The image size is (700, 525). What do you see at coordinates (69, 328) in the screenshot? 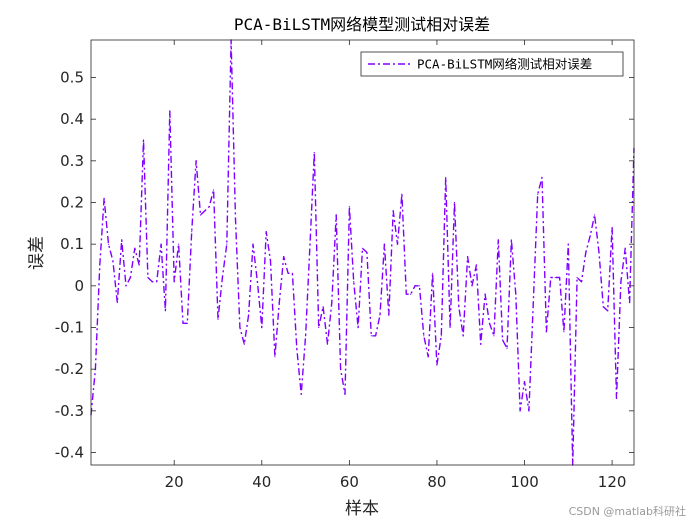
I see `y-tick-label: -0.1` at bounding box center [69, 328].